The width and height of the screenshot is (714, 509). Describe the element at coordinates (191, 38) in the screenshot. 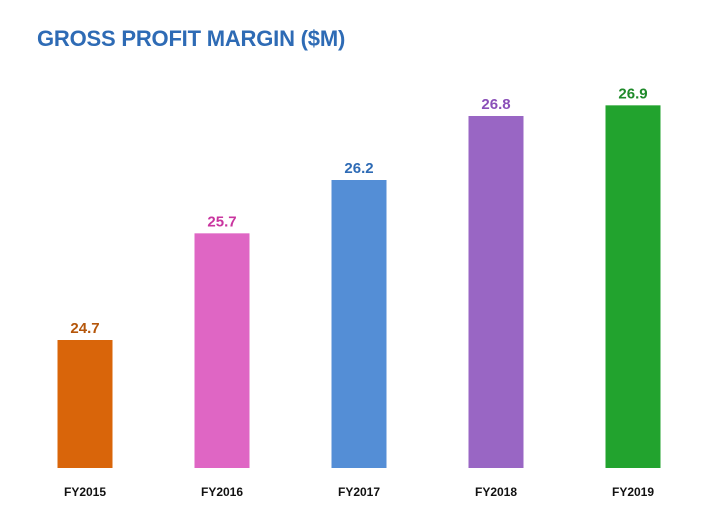

I see `chart-title: GROSS PROFIT MARGIN ($M)` at that location.